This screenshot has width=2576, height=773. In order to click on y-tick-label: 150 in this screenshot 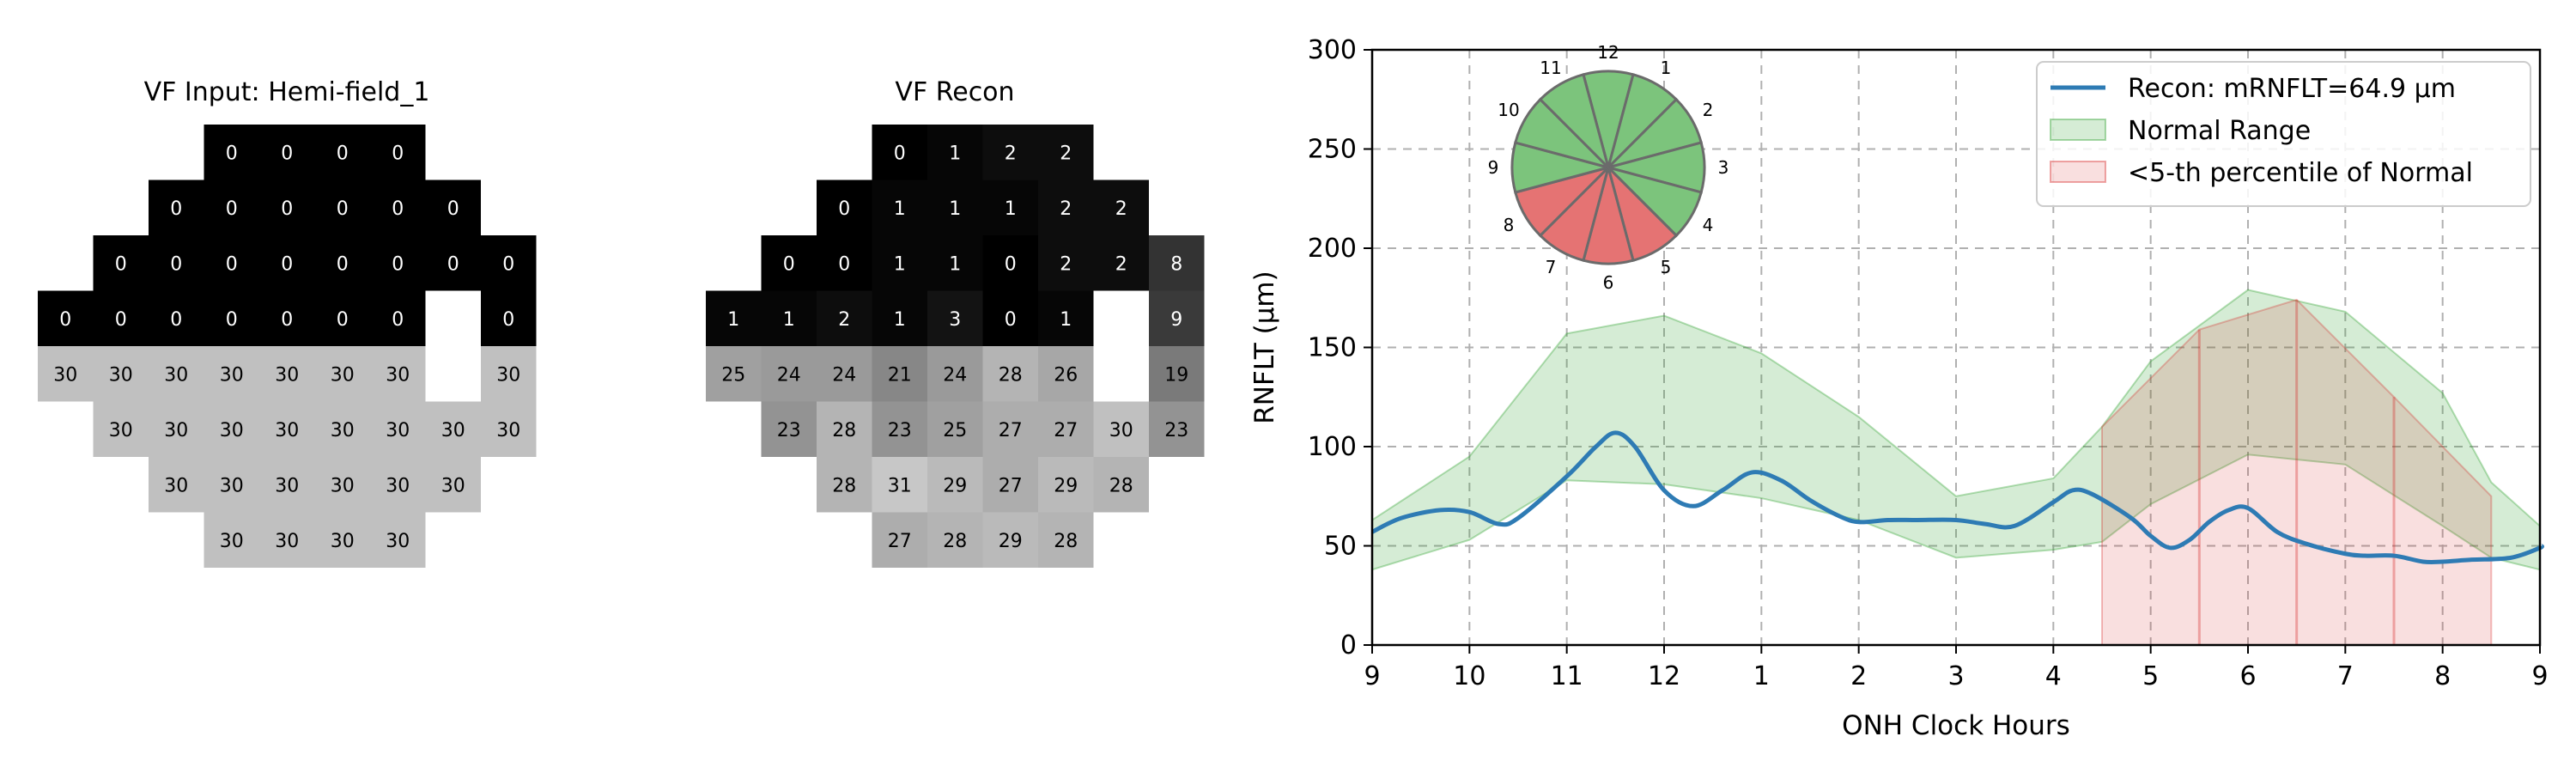, I will do `click(1332, 348)`.